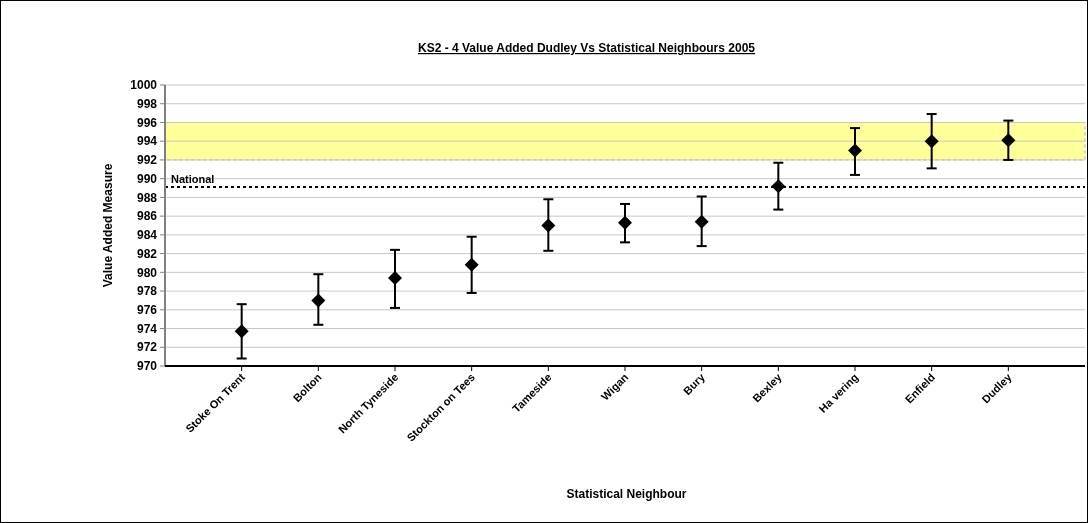 The image size is (1088, 523). Describe the element at coordinates (587, 48) in the screenshot. I see `chart-title: KS2 - 4 Value Added Dudley Vs Statistical Neighbours 2005` at that location.